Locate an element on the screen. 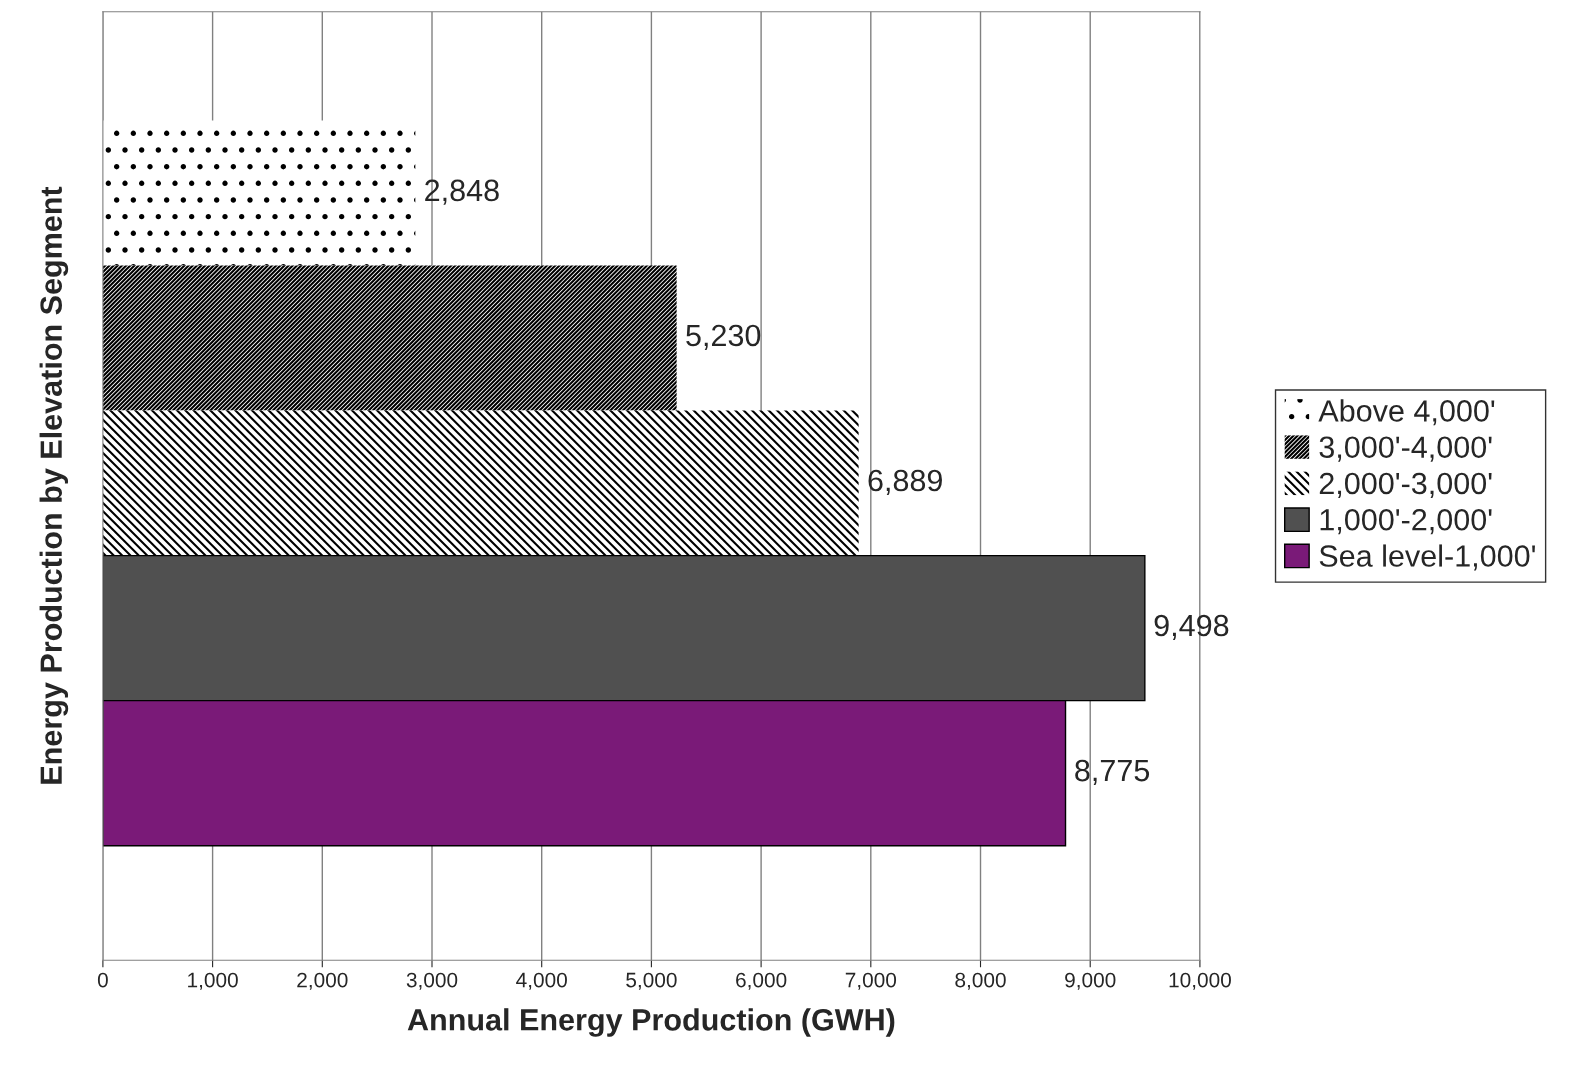 The width and height of the screenshot is (1583, 1067). x-tick-label: 6,000 is located at coordinates (761, 981).